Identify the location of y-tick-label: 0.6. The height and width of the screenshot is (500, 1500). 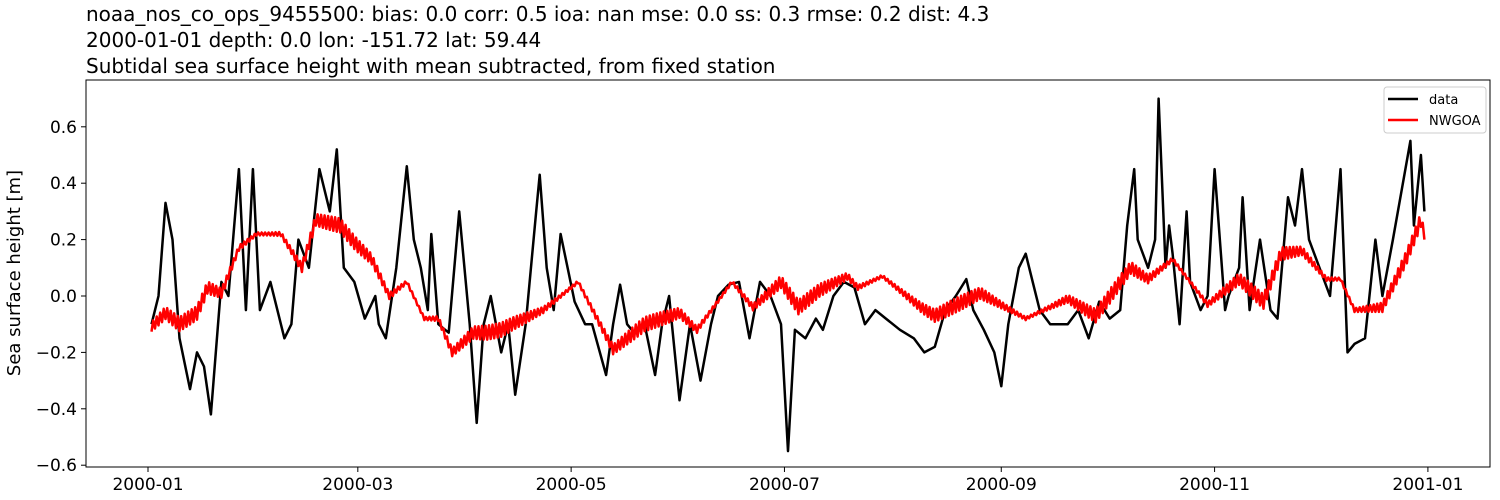
(63, 128).